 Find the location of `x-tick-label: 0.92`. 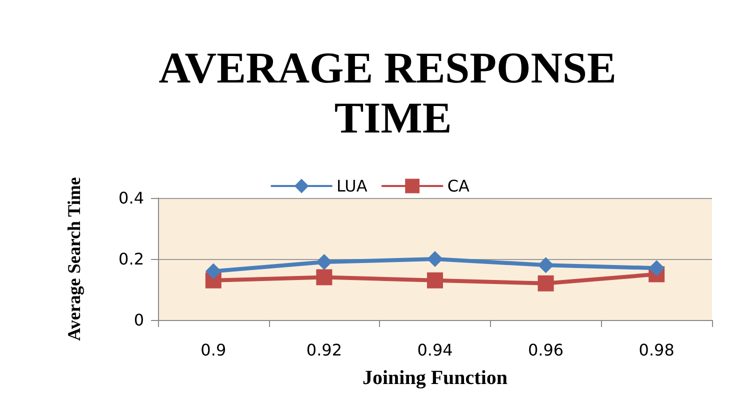

x-tick-label: 0.92 is located at coordinates (324, 350).